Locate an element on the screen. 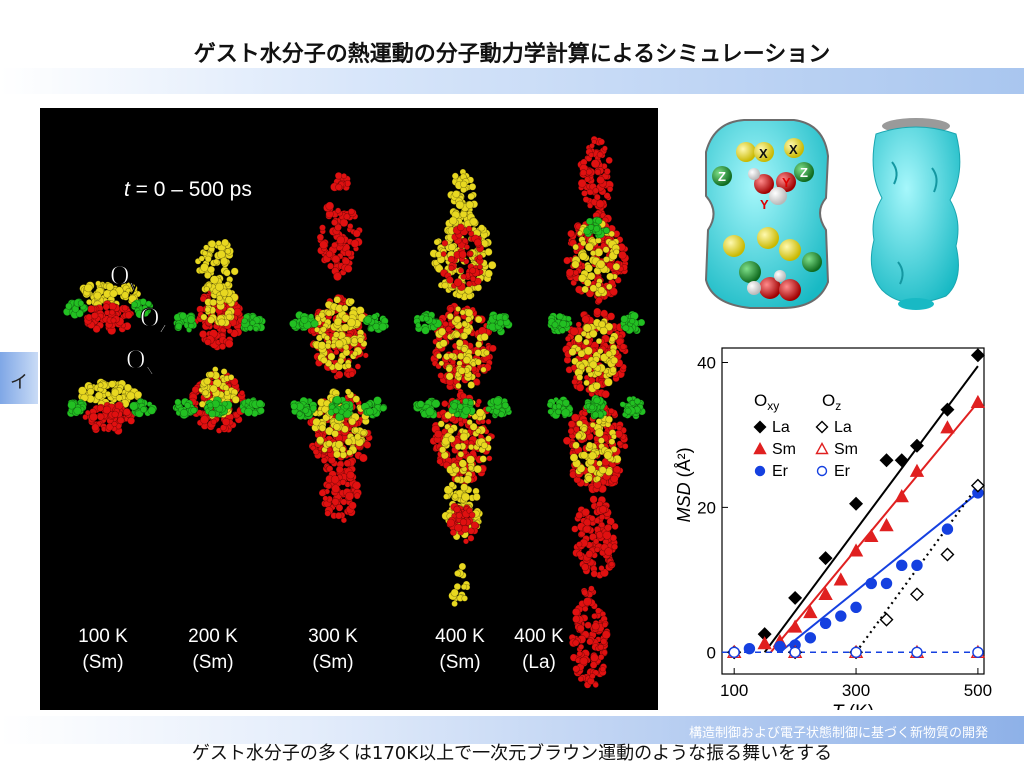 The image size is (1024, 768). y-tick-label: 20 is located at coordinates (706, 507).